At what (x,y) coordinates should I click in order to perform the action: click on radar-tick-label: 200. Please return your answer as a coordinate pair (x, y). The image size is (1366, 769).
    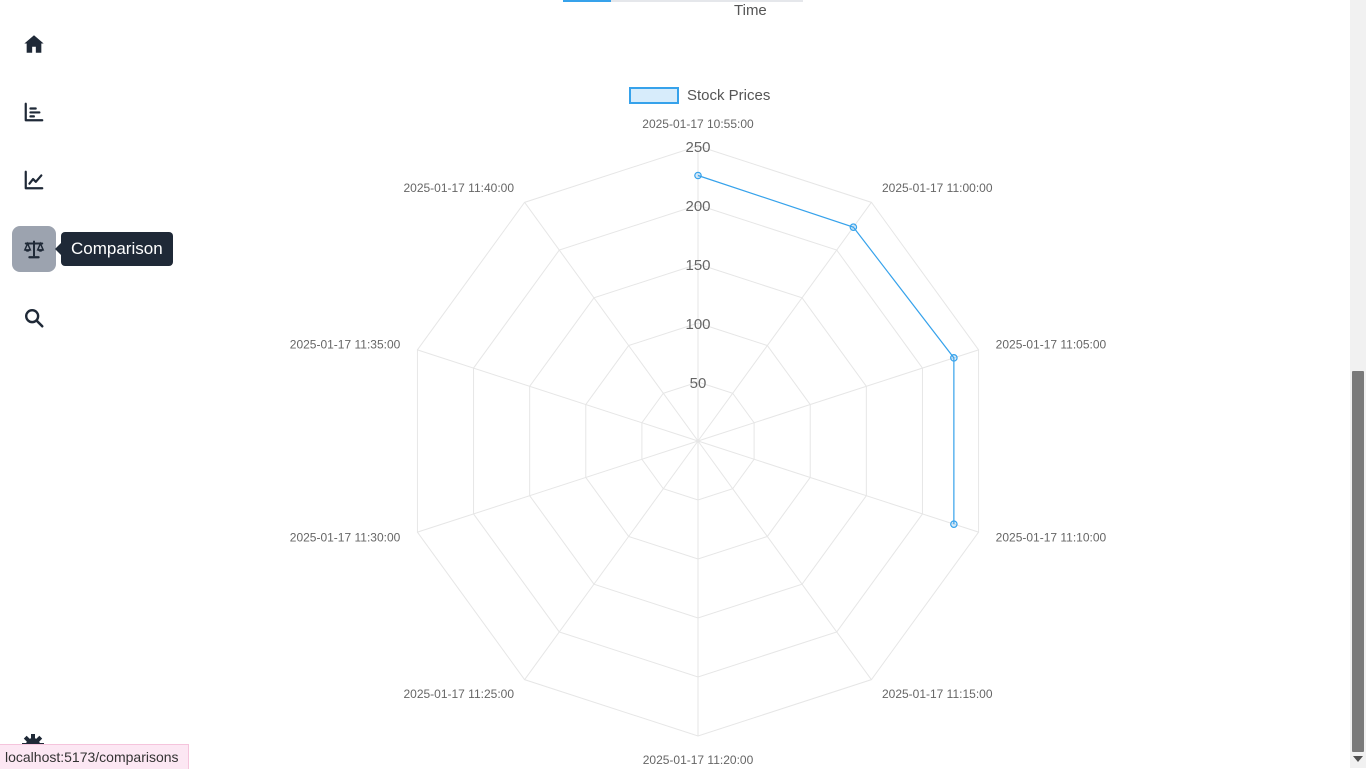
    Looking at the image, I should click on (697, 206).